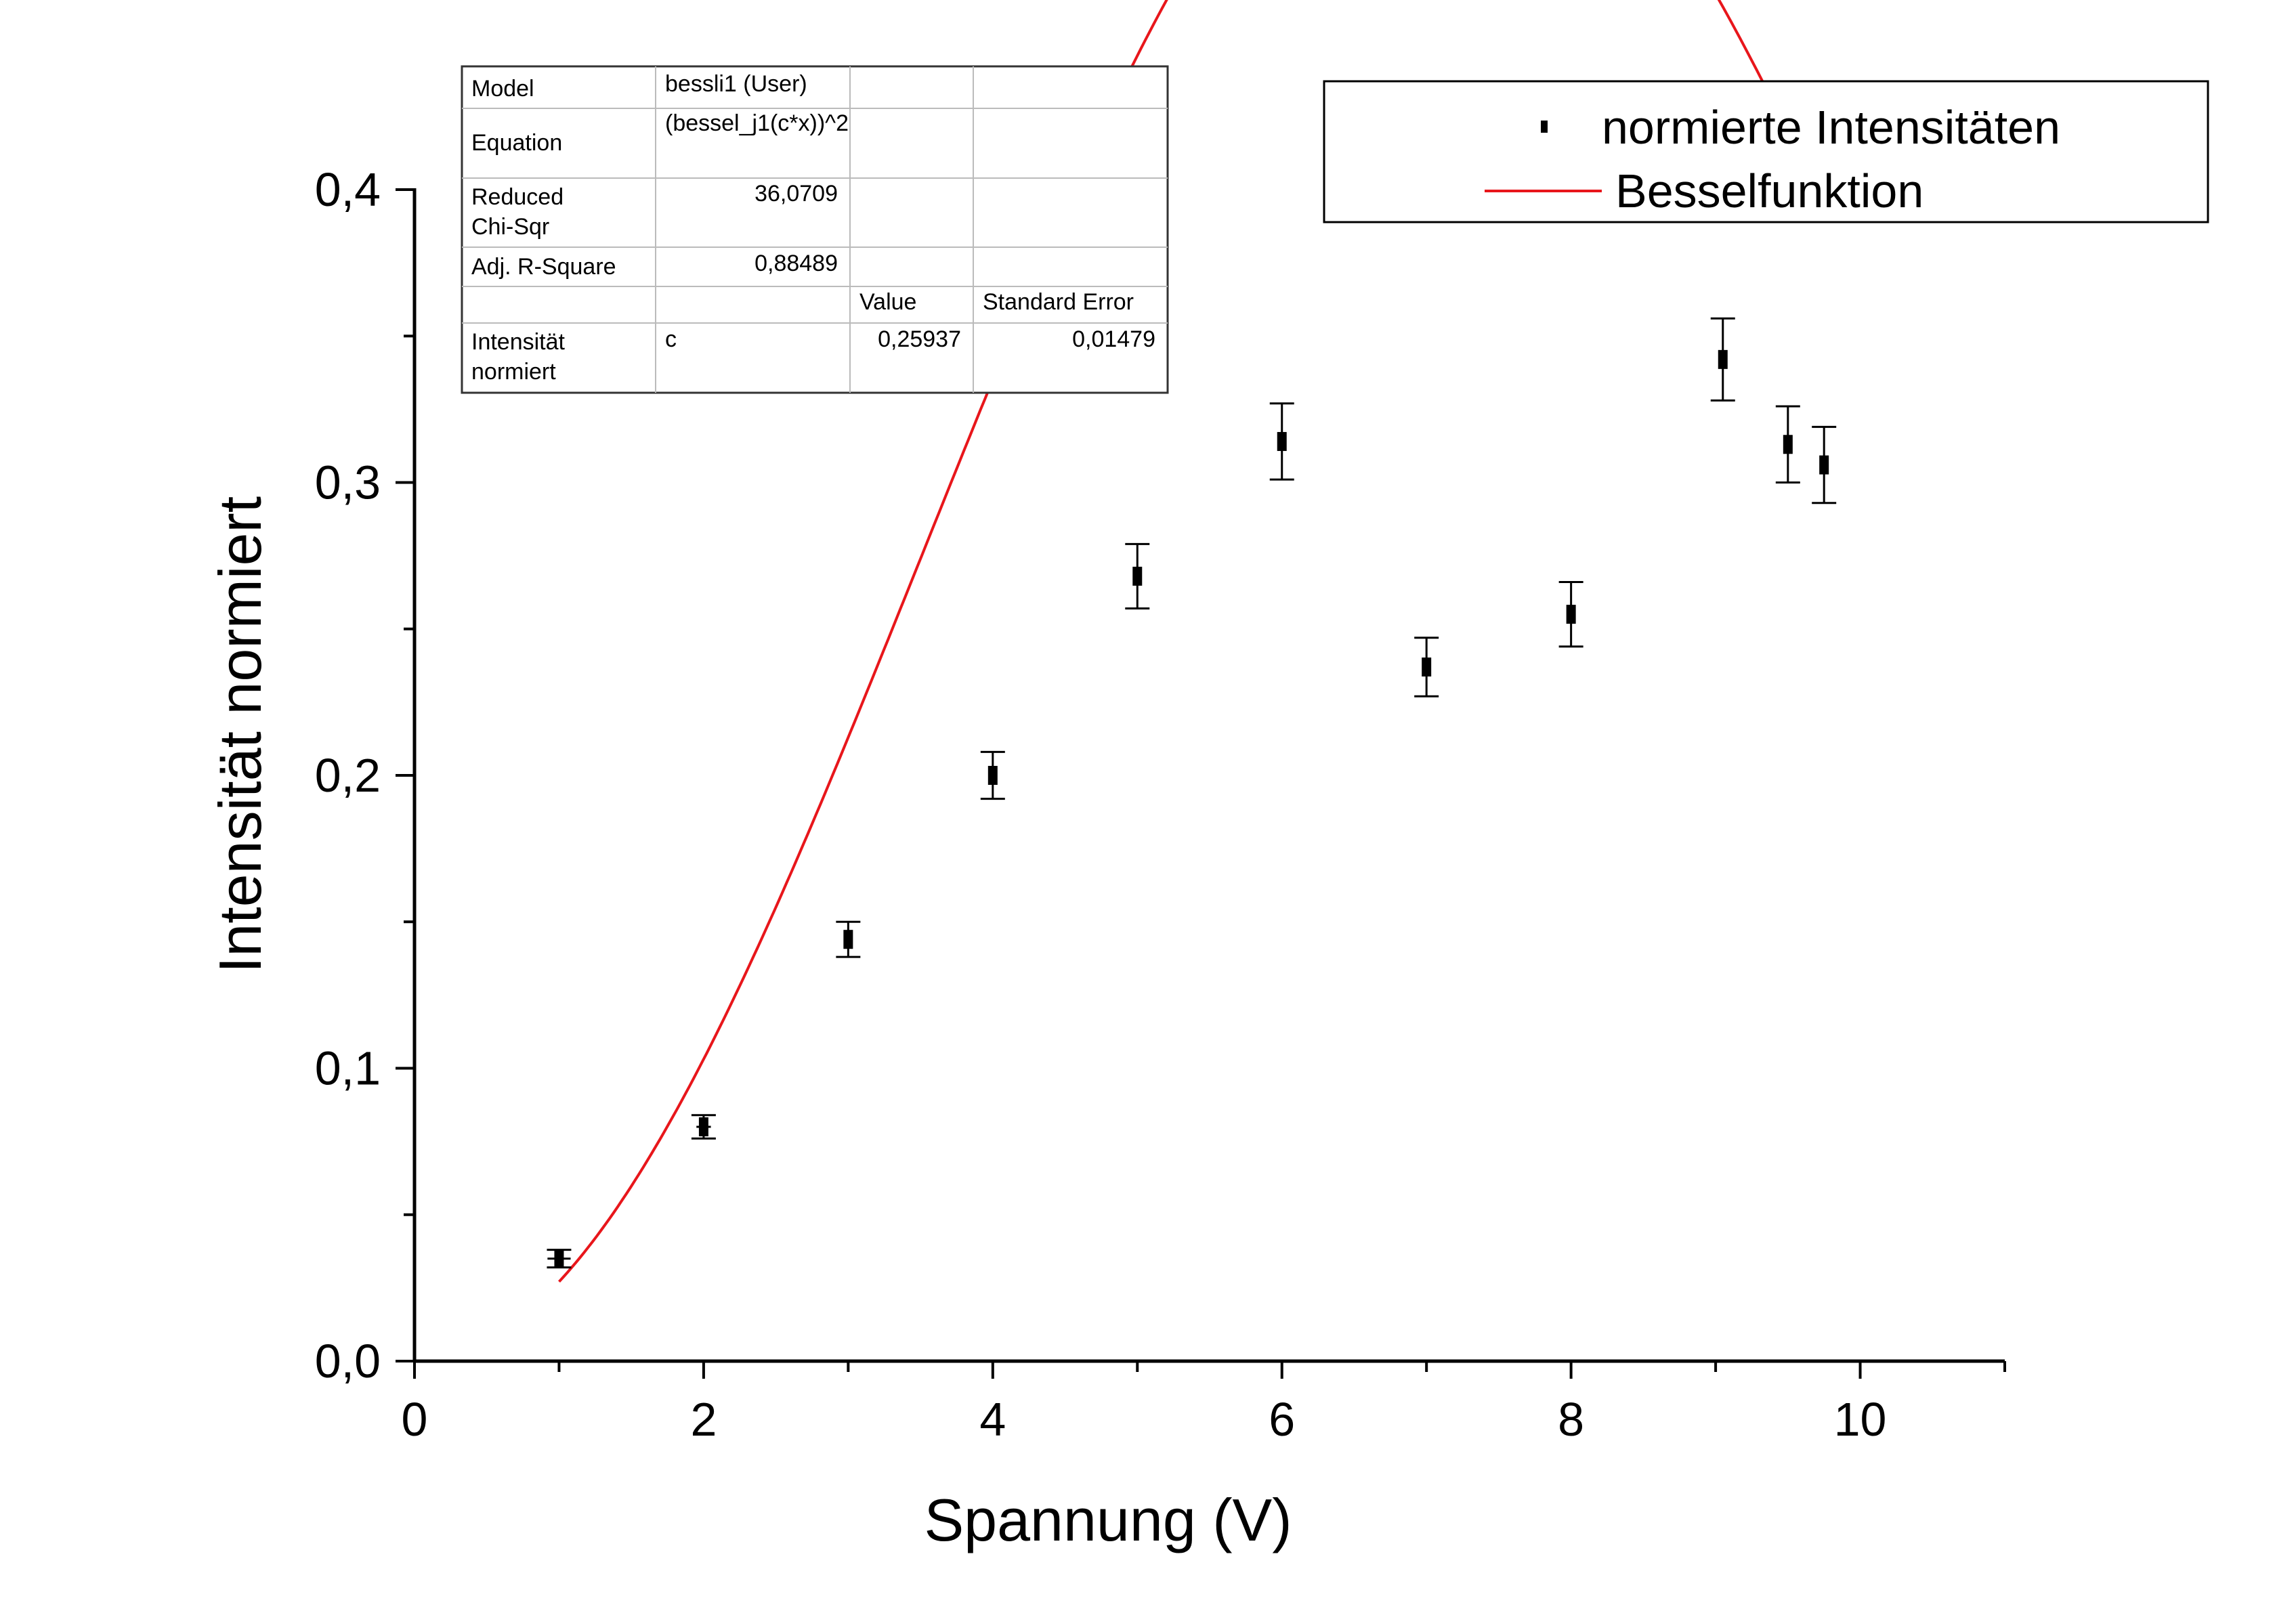 The image size is (2296, 1611). I want to click on table-cell: c, so click(671, 339).